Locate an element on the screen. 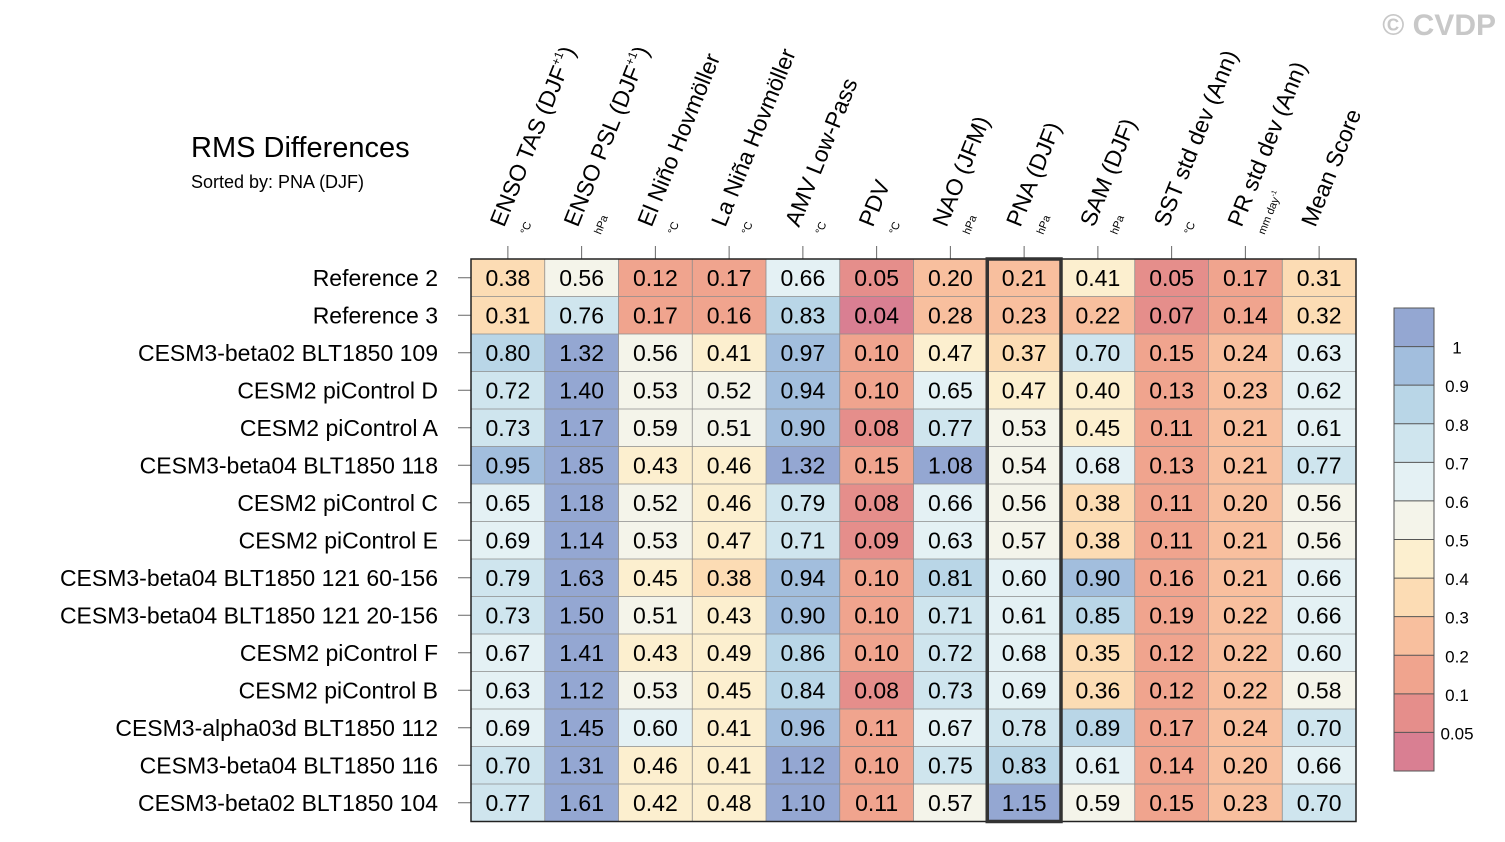  cell-value: 1.61 is located at coordinates (581, 803).